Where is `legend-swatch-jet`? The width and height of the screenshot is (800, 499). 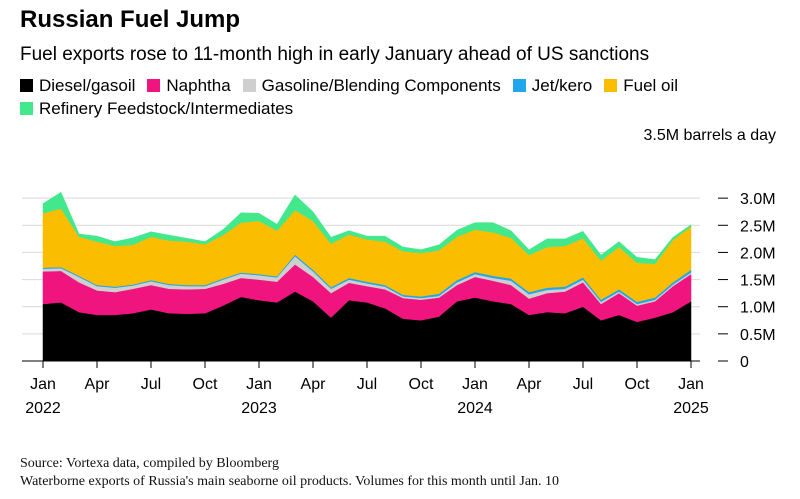
legend-swatch-jet is located at coordinates (519, 85).